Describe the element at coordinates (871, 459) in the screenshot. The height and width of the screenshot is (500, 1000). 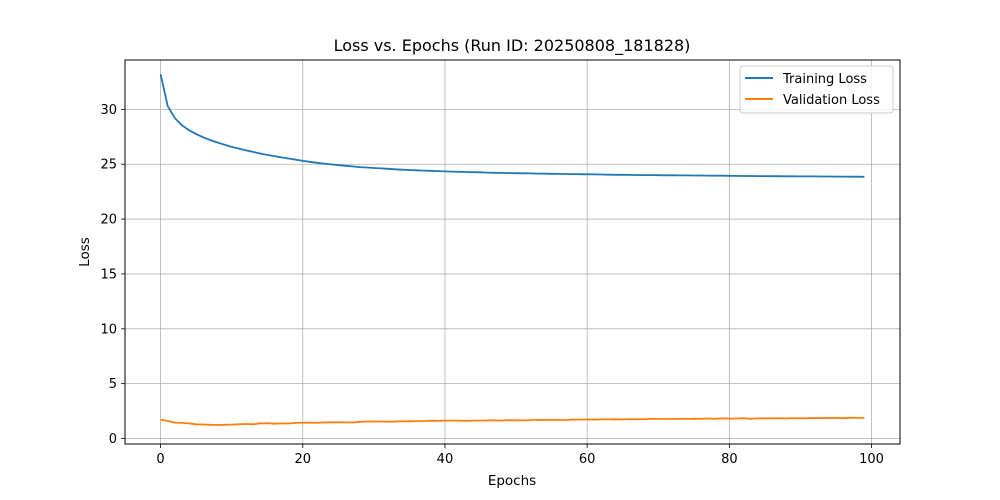
I see `x-tick-label: 100` at that location.